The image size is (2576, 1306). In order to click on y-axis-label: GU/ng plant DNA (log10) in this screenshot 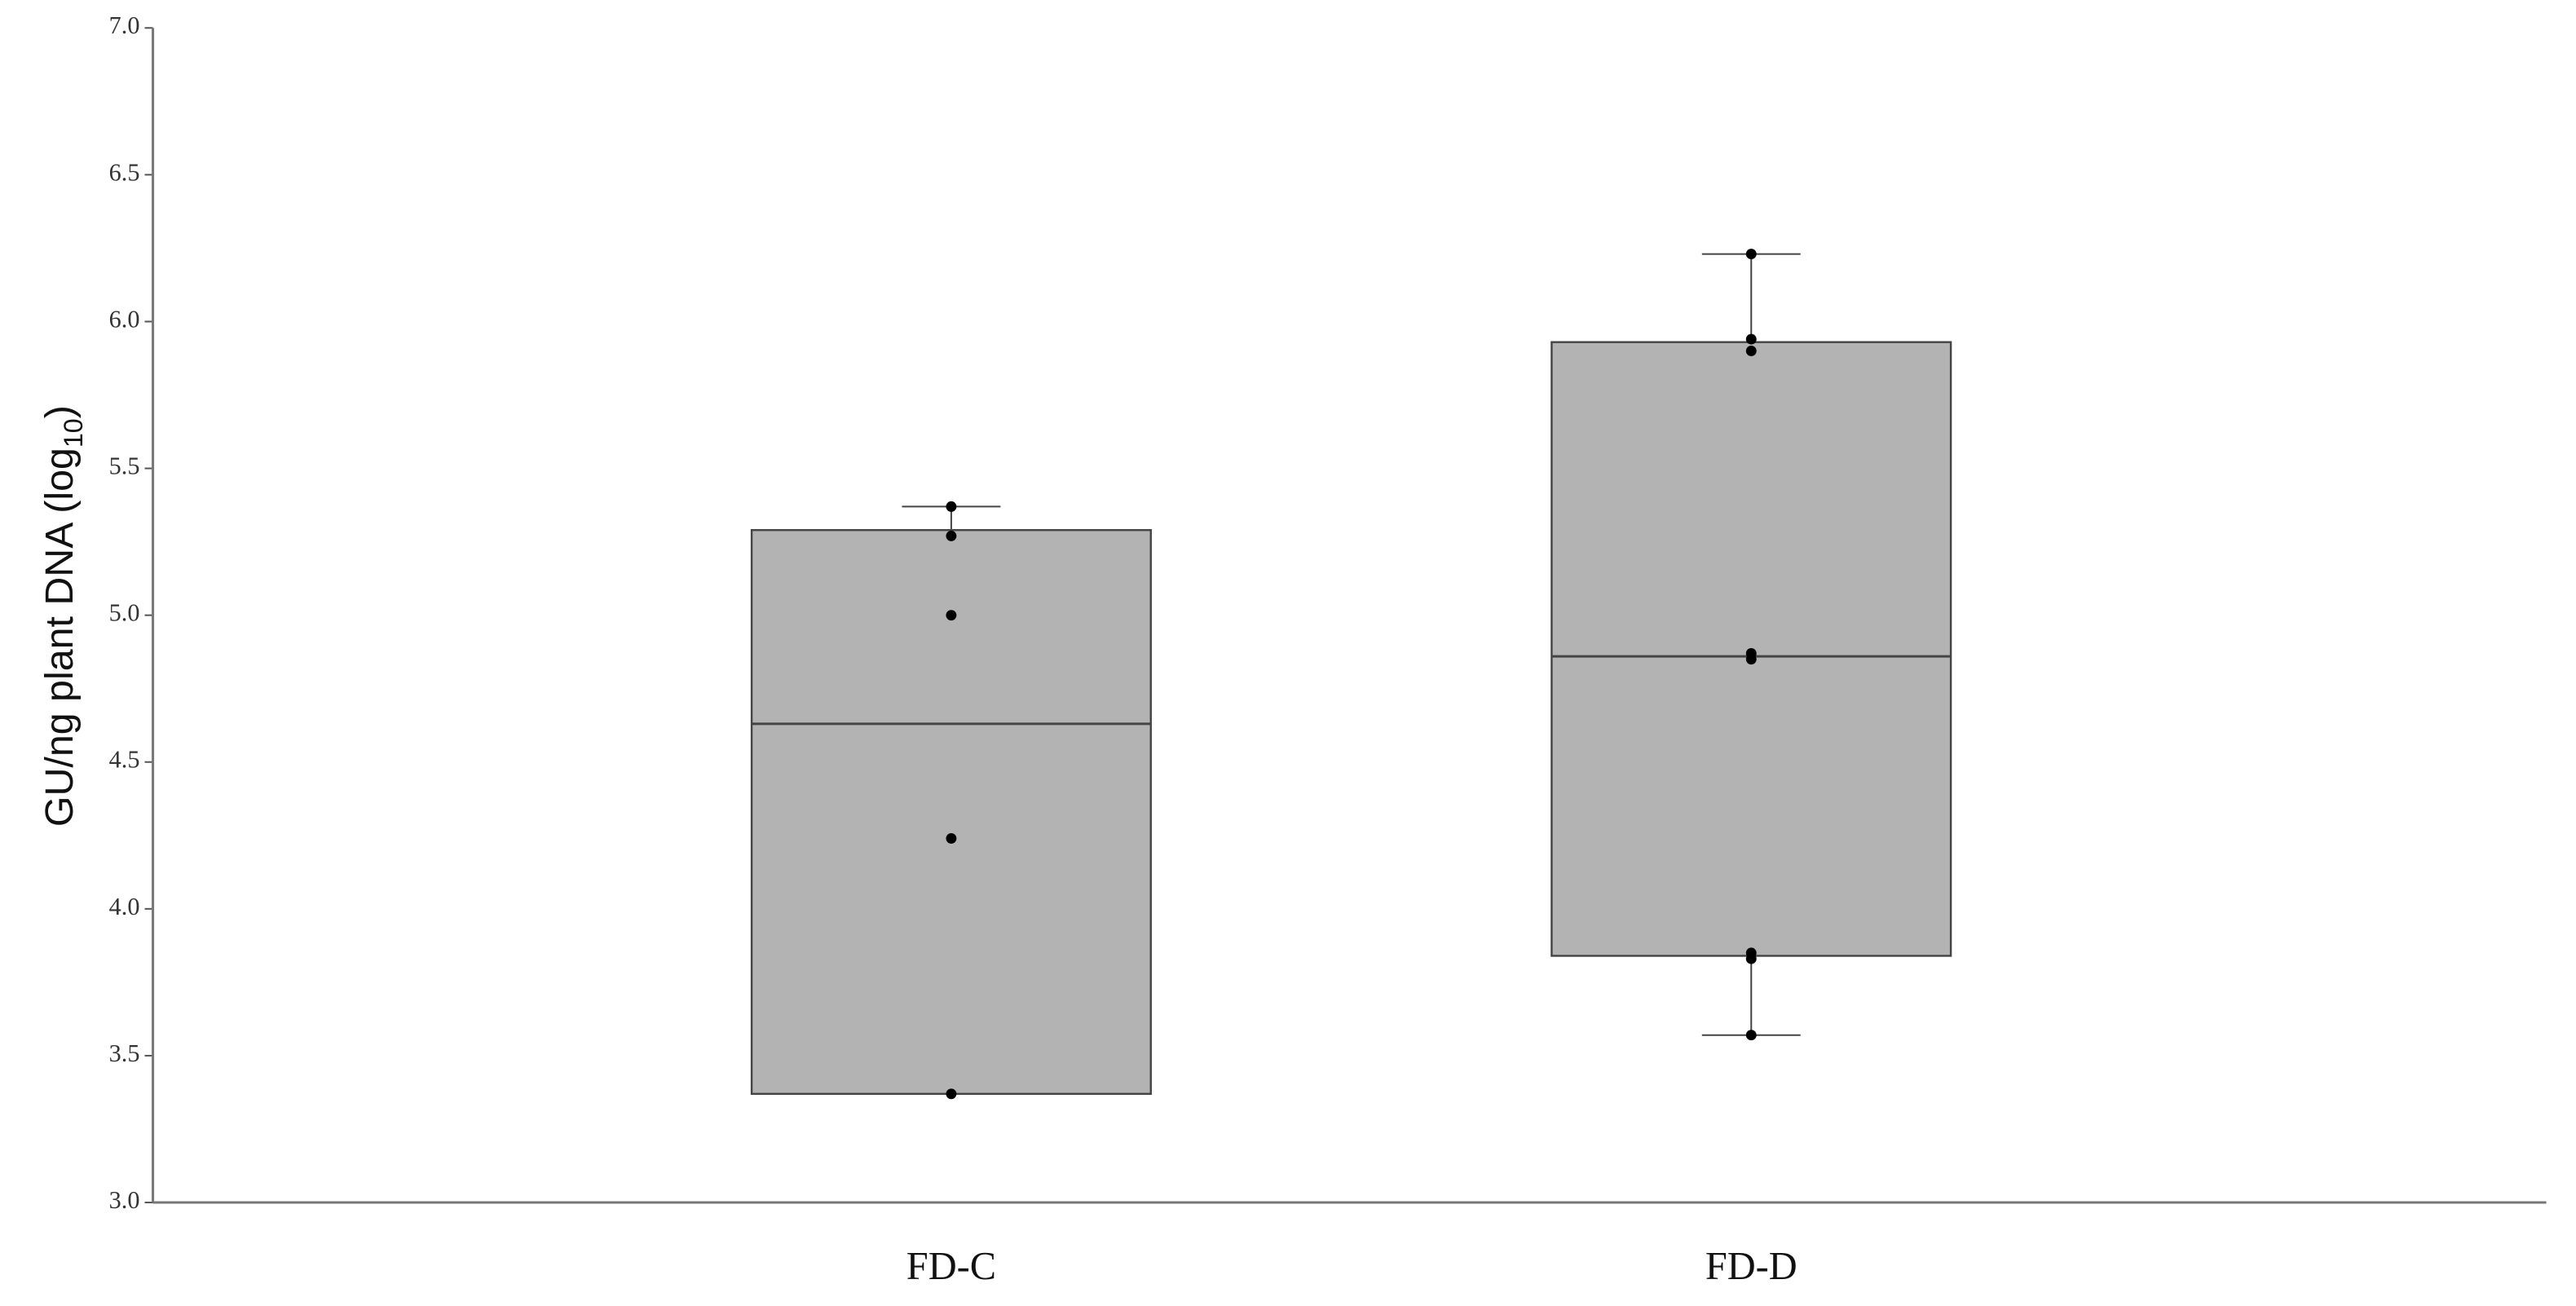, I will do `click(62, 616)`.